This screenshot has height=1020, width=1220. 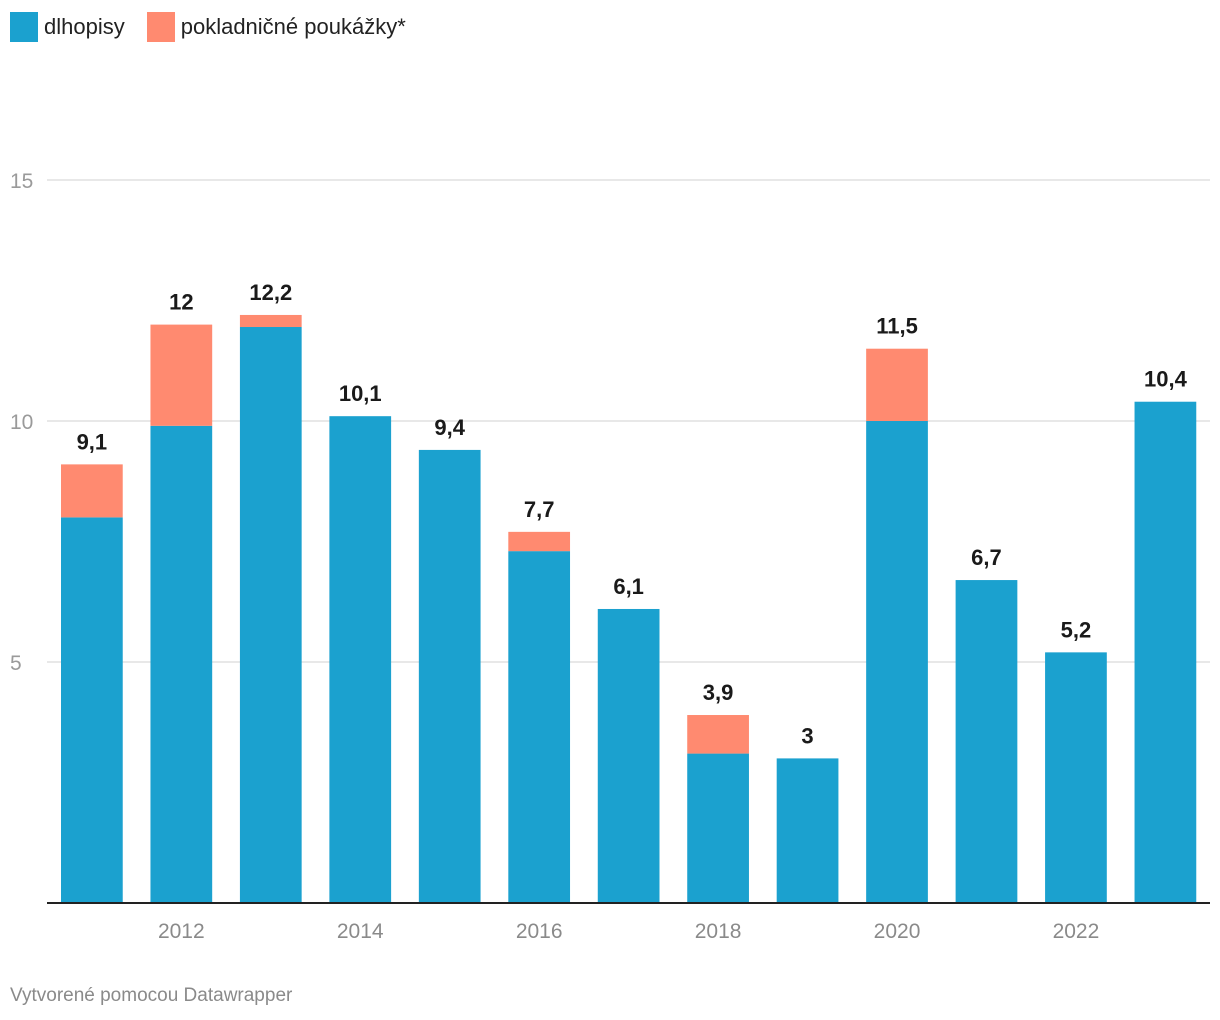 I want to click on bar-dlhopisy-2016, so click(x=539, y=727).